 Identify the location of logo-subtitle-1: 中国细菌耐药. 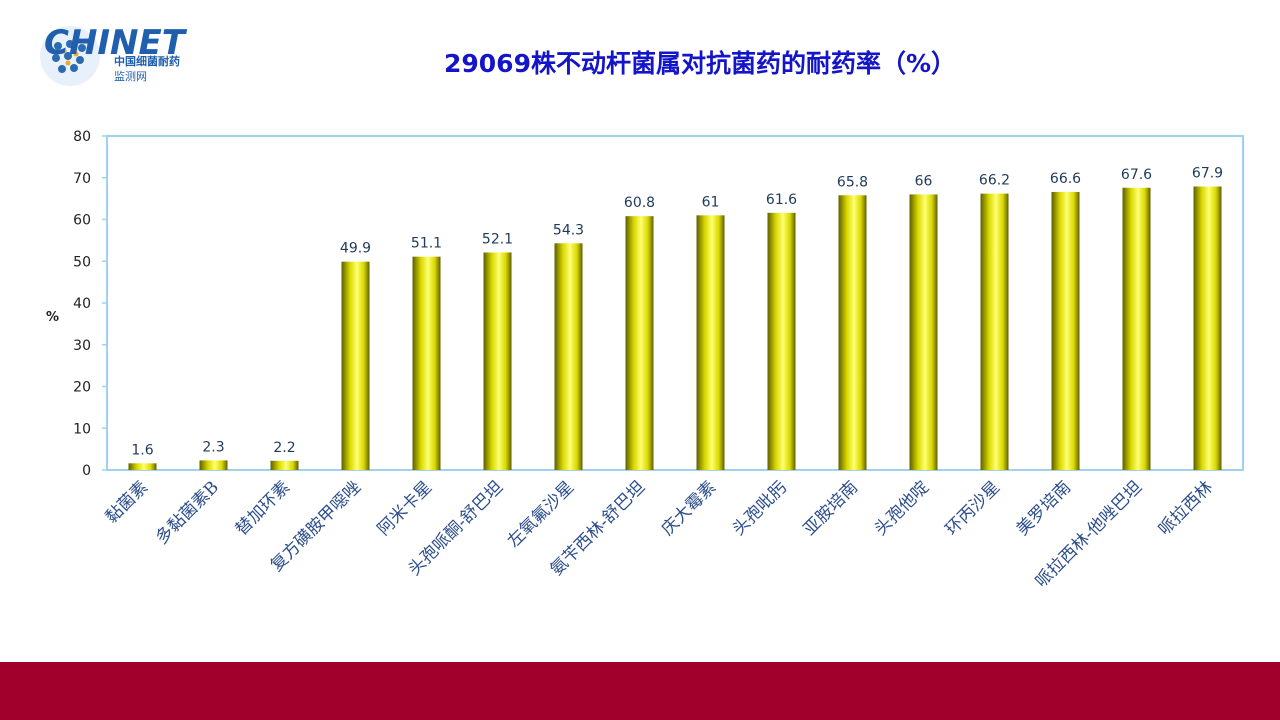
(147, 61).